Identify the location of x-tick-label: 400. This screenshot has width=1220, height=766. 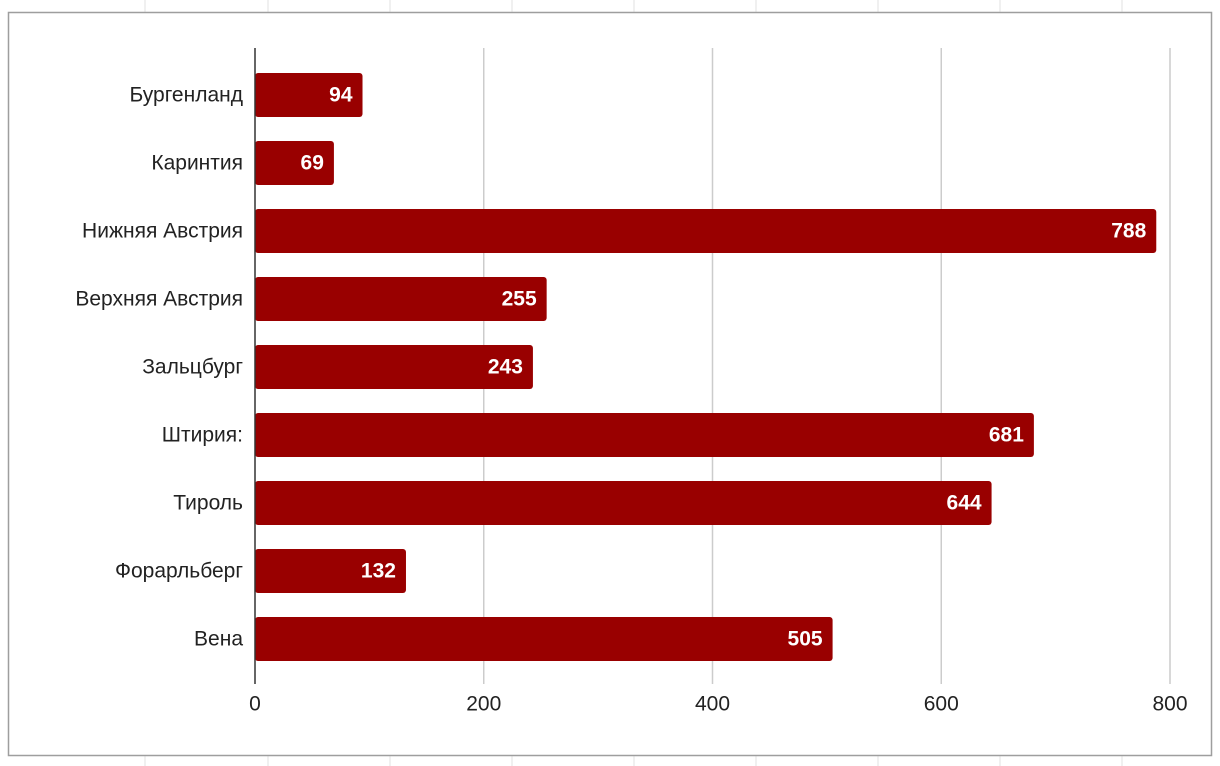
(712, 704).